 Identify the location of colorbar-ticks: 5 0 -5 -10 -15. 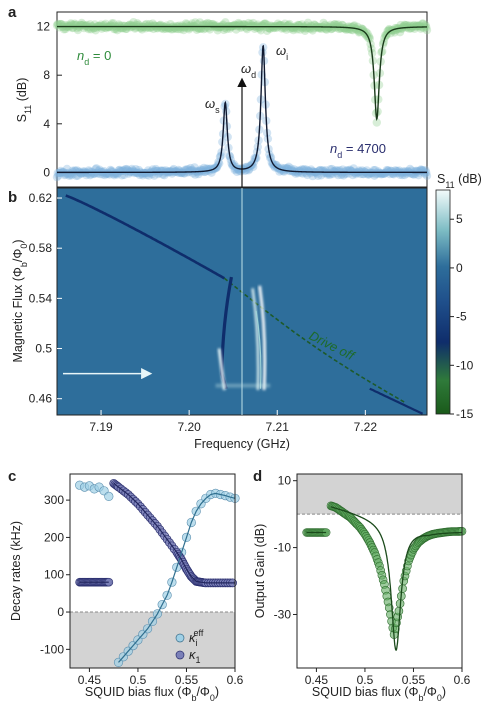
(462, 316).